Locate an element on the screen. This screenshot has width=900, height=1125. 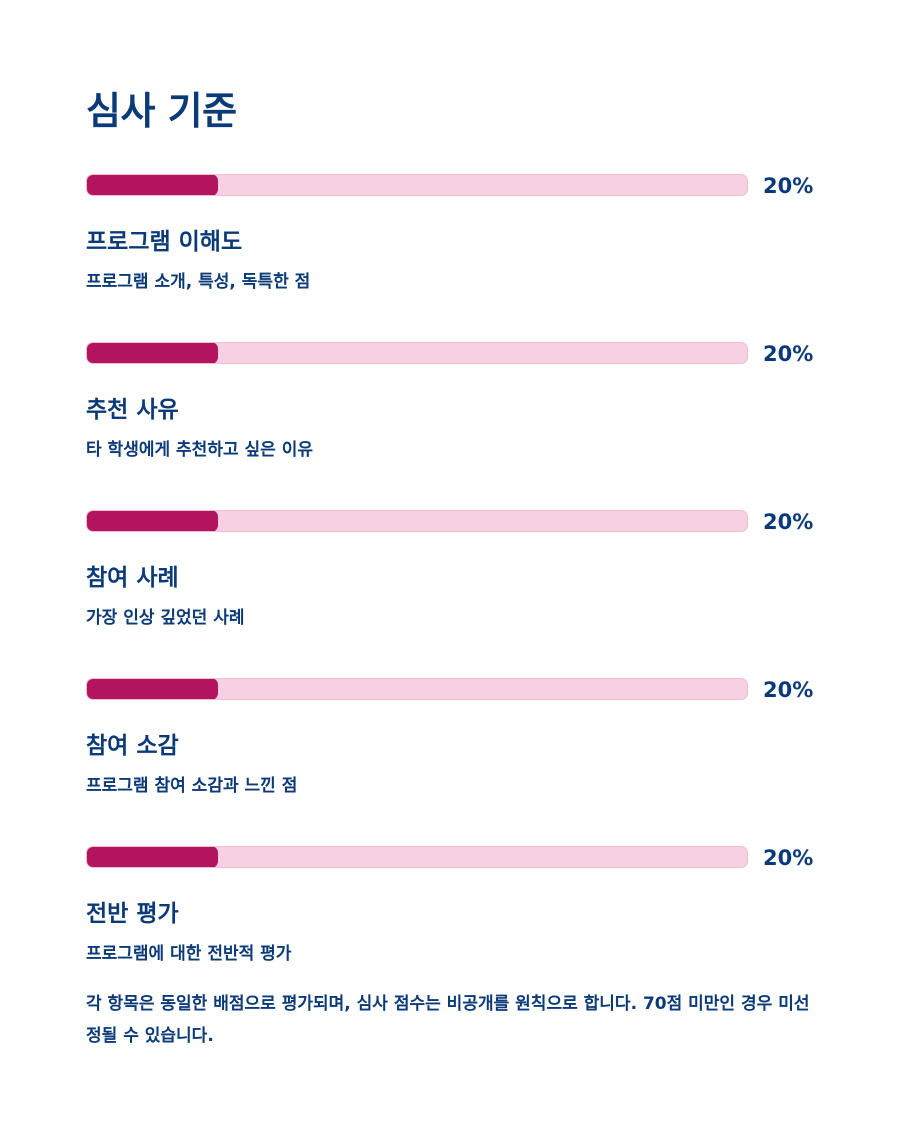
criterion-description: 프로그램 소개, 특성, 독특한 점 is located at coordinates (198, 282).